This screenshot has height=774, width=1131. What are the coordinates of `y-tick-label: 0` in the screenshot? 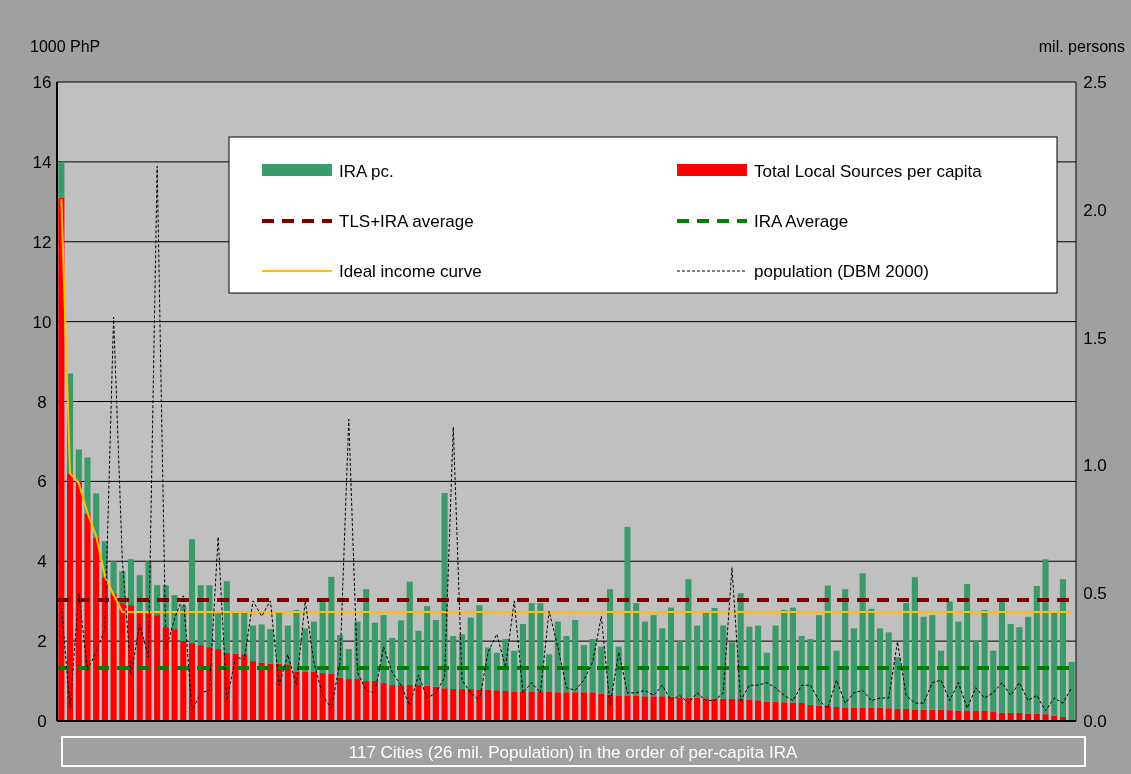 It's located at (42, 721).